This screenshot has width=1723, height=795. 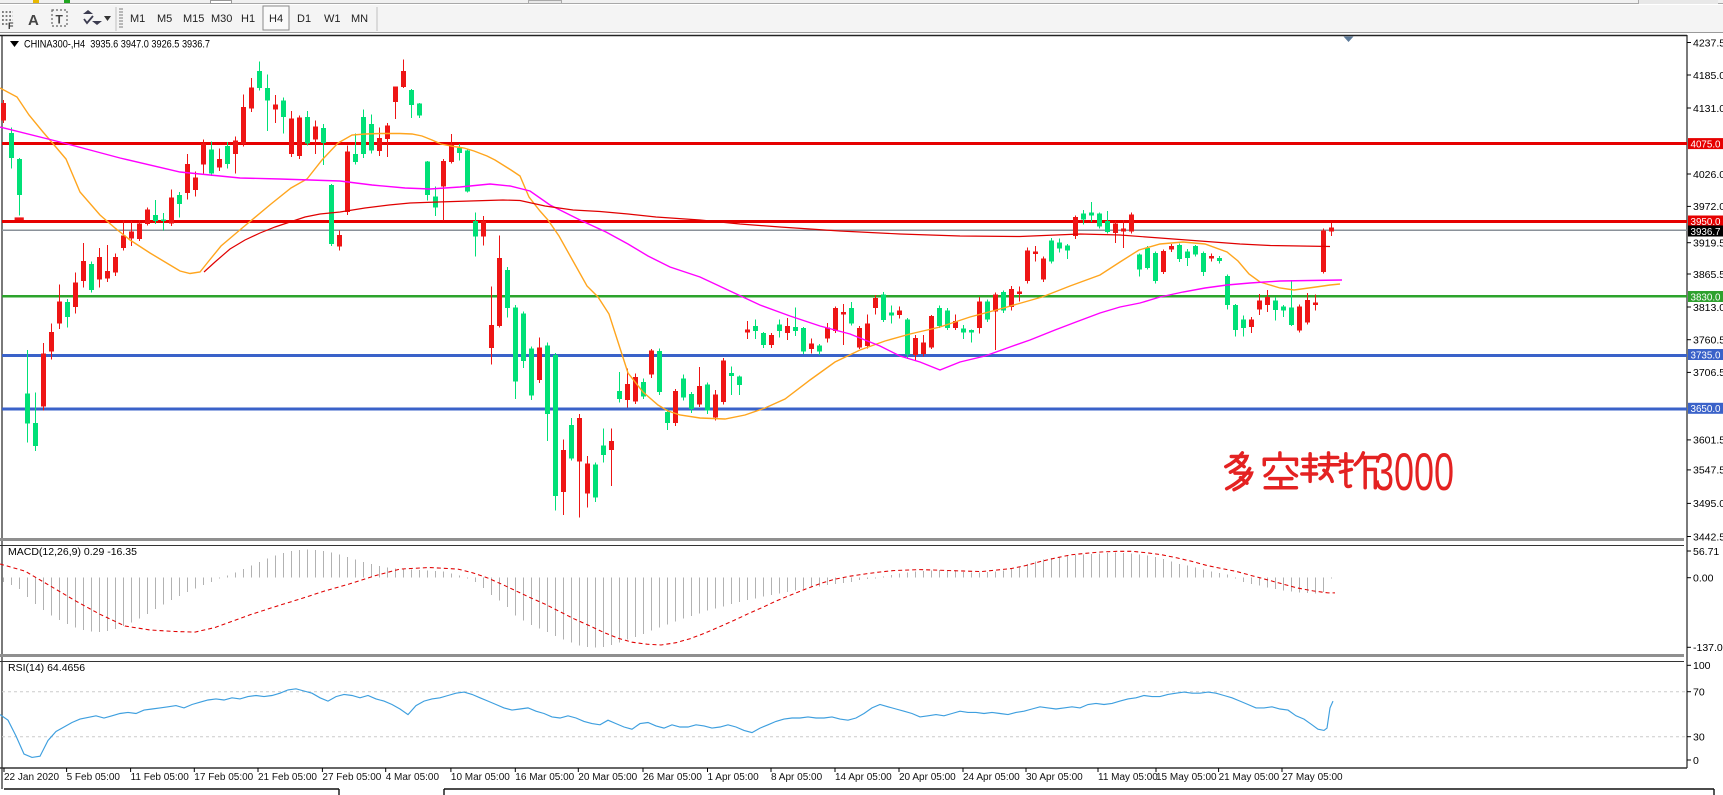 What do you see at coordinates (1414, 472) in the screenshot?
I see `svg-text: 3000` at bounding box center [1414, 472].